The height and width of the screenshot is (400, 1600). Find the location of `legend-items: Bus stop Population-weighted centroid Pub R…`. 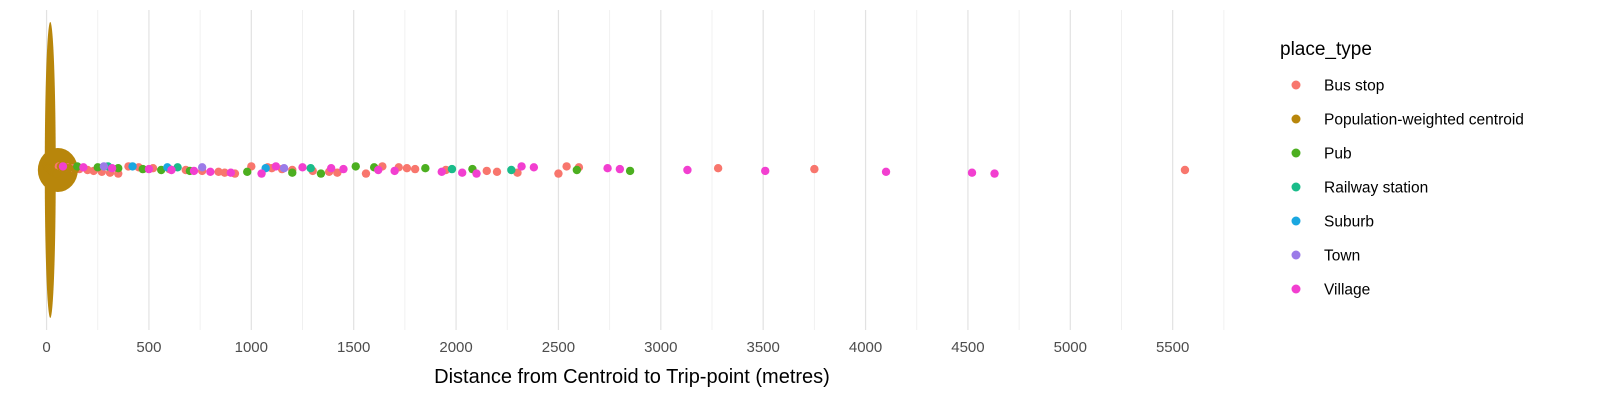

legend-items: Bus stop Population-weighted centroid Pub R… is located at coordinates (1407, 188).